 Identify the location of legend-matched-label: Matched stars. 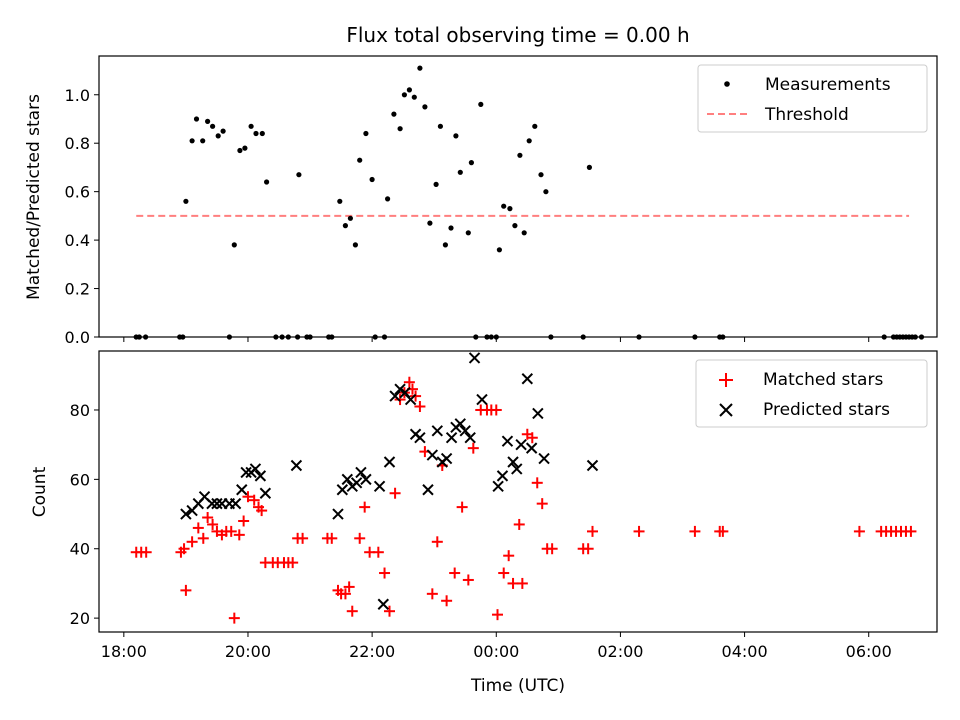
(823, 380).